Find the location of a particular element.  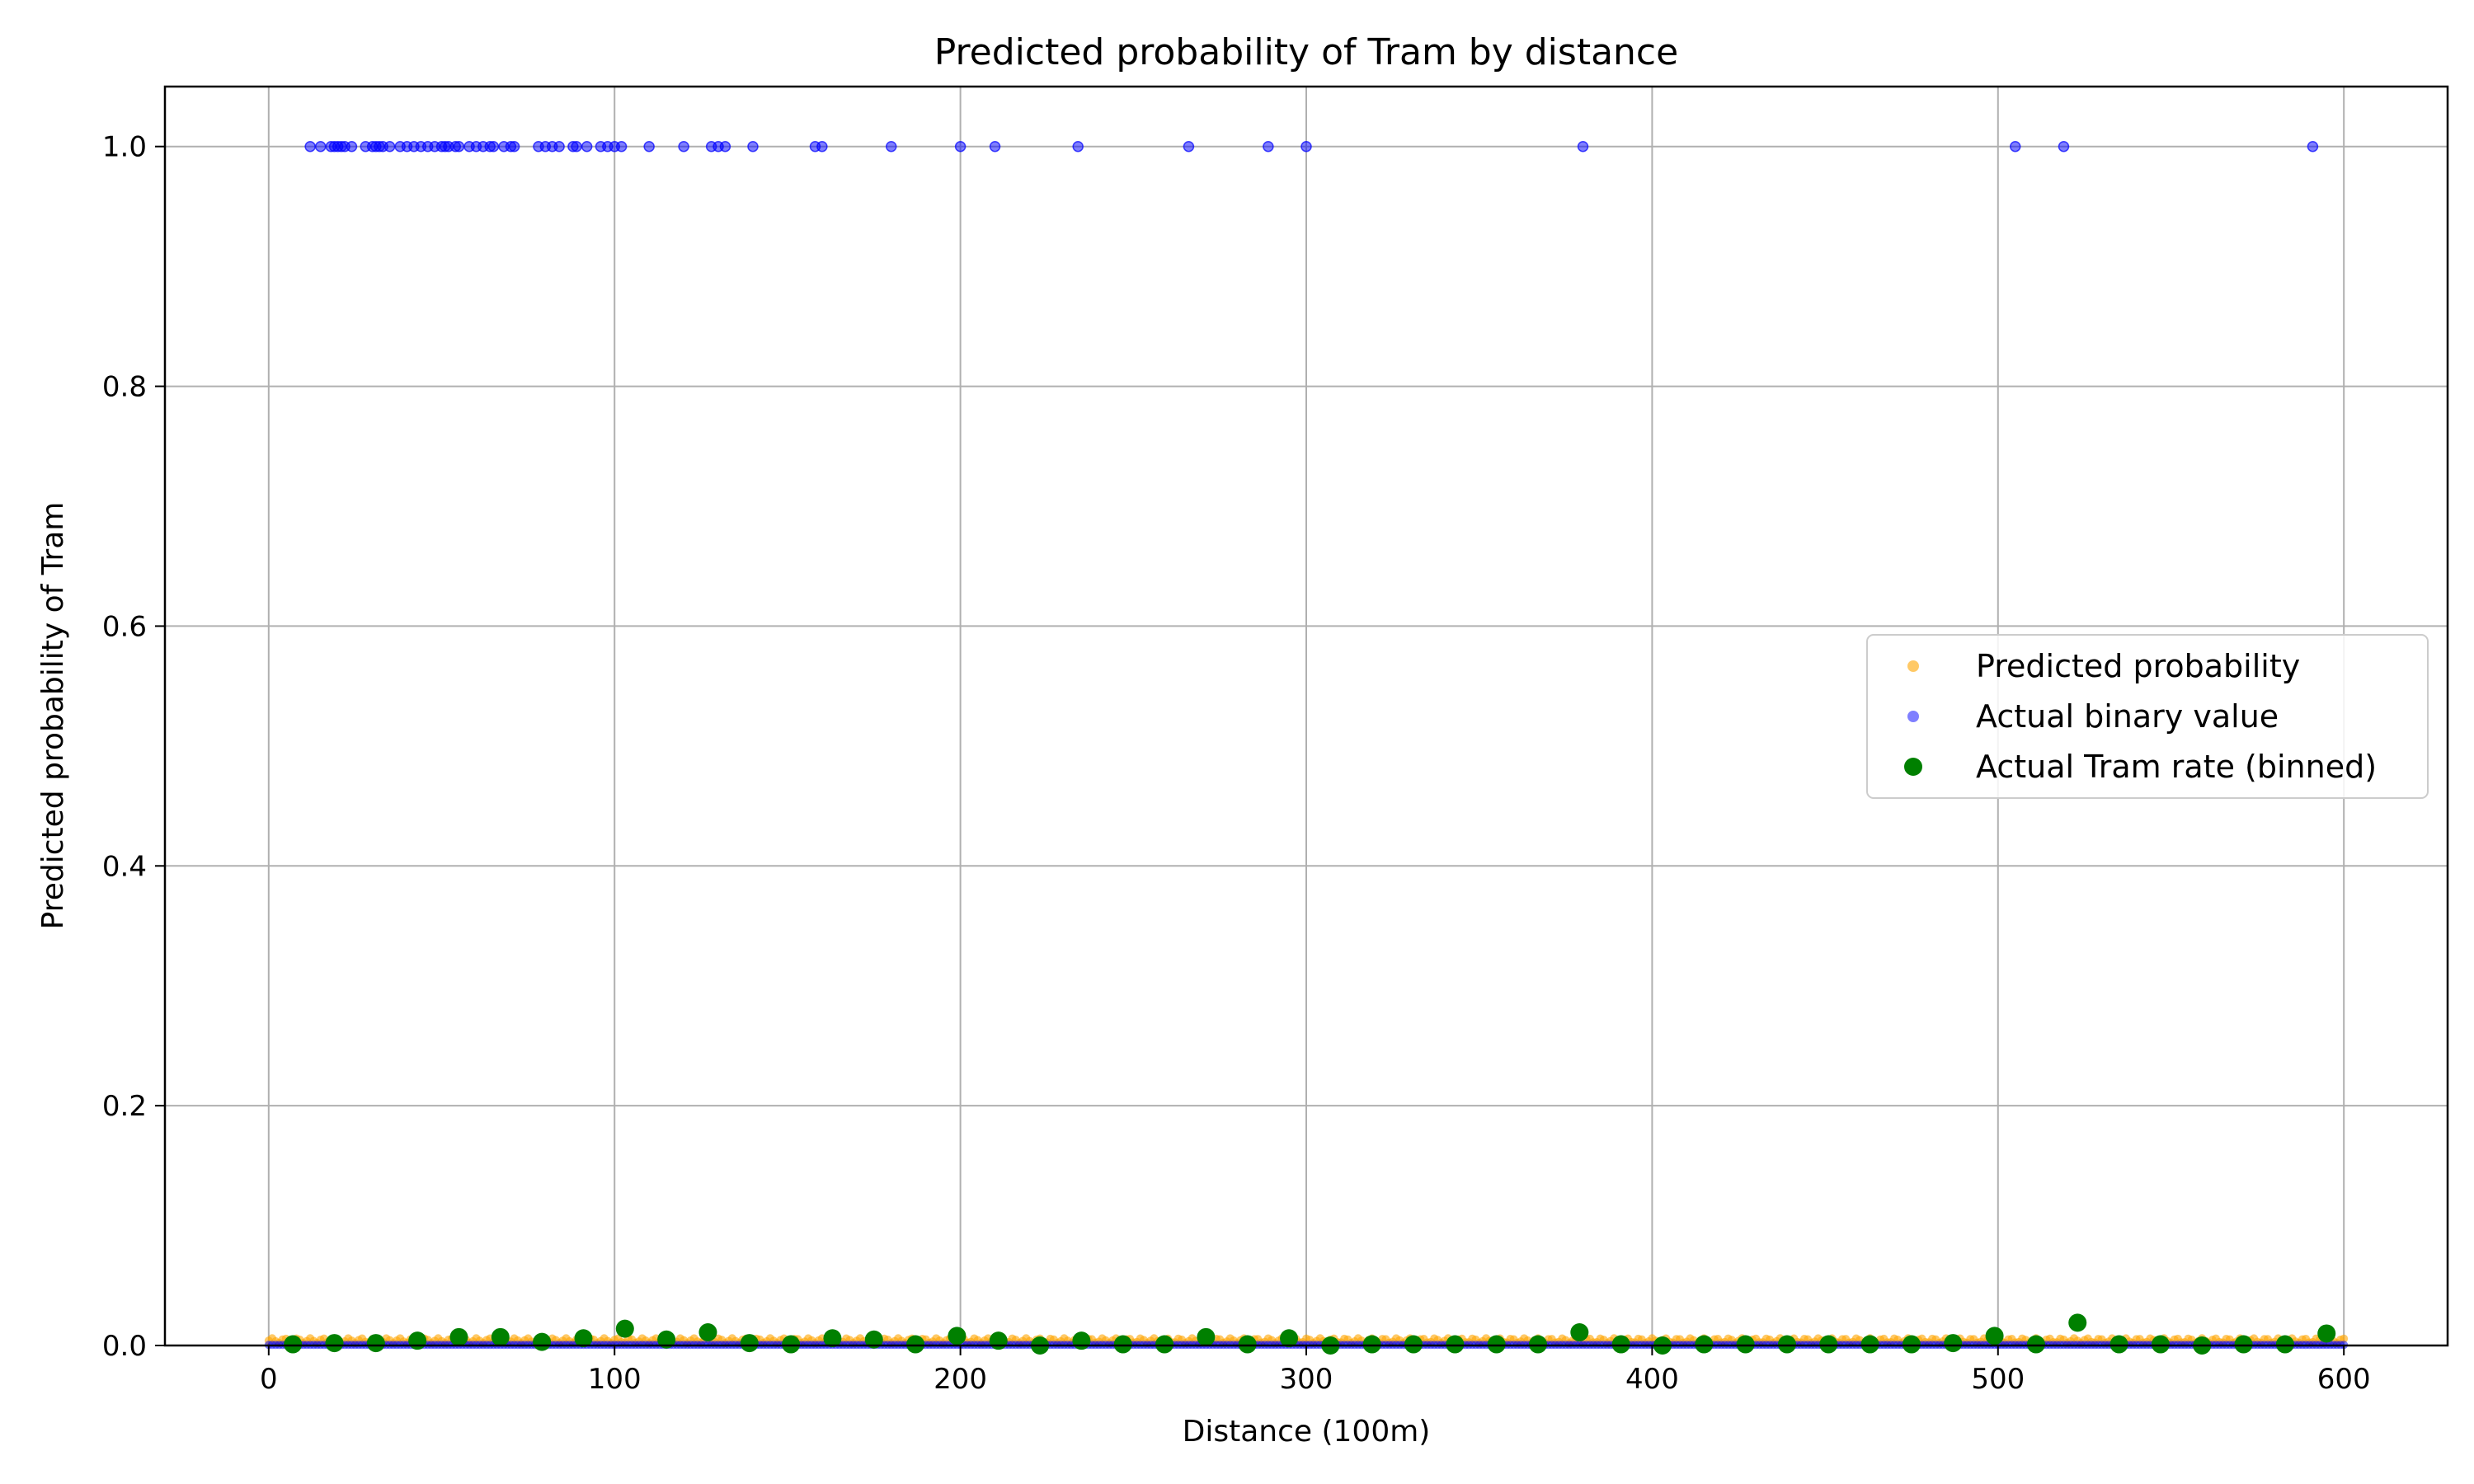

x-tick-label: 500 is located at coordinates (1998, 1379).